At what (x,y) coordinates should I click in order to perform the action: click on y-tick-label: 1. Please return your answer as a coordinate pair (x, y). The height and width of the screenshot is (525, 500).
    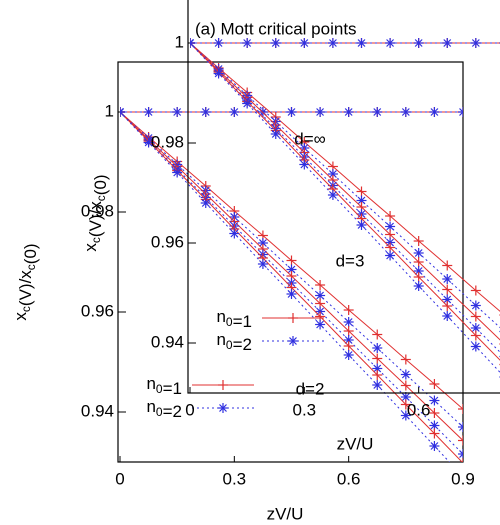
    Looking at the image, I should click on (109, 110).